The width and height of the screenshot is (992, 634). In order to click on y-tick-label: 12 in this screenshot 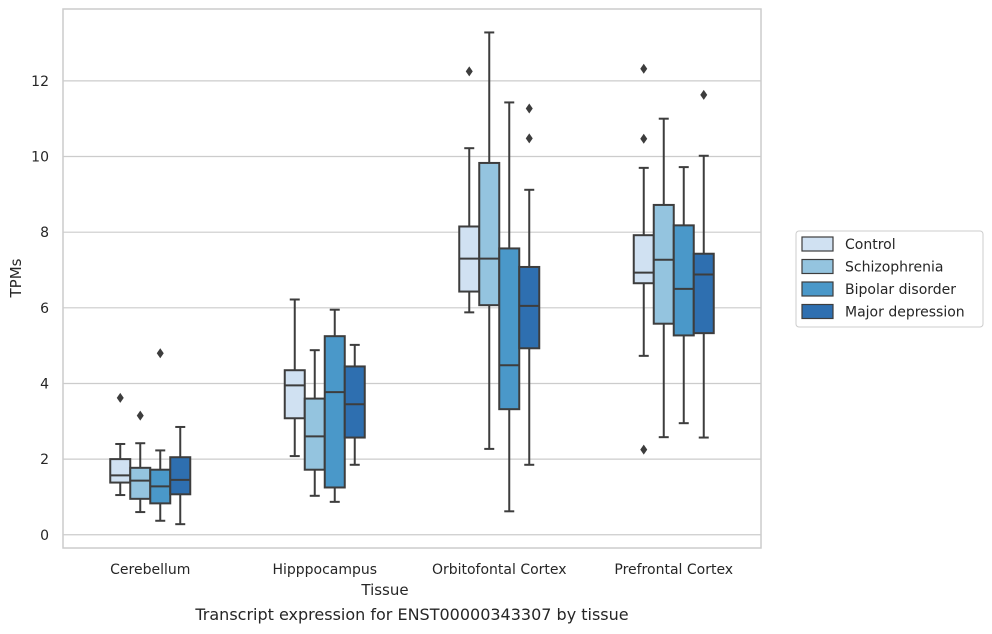, I will do `click(40, 82)`.